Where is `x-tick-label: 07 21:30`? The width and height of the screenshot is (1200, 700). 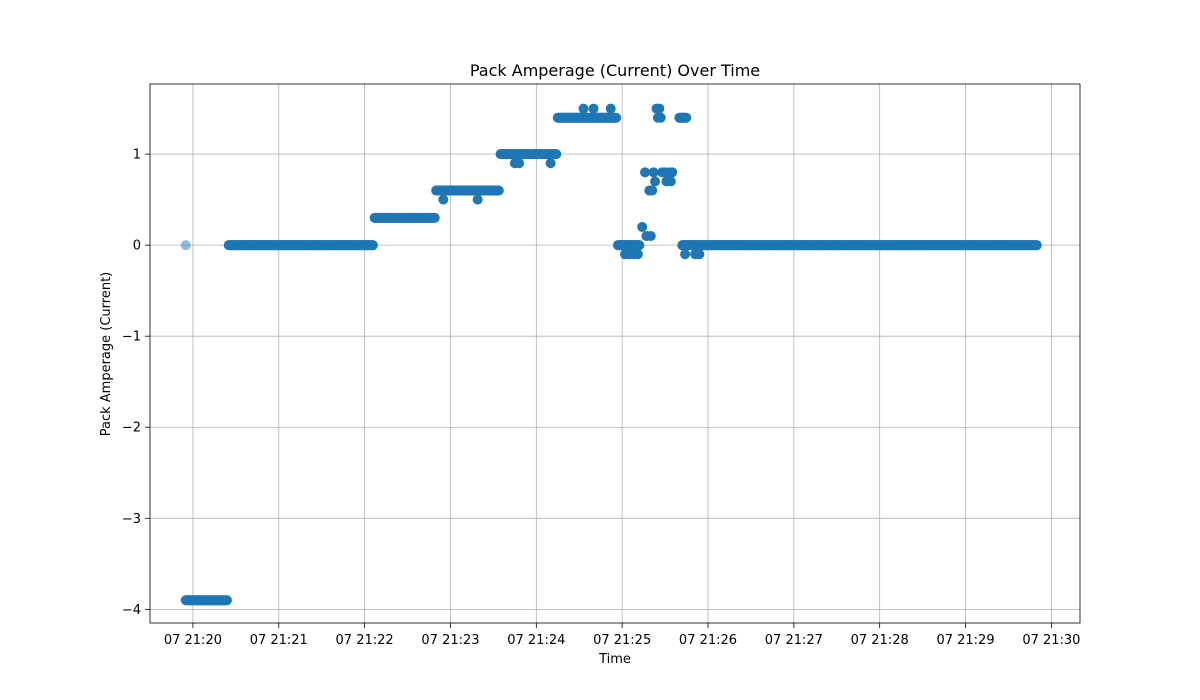
x-tick-label: 07 21:30 is located at coordinates (1051, 640).